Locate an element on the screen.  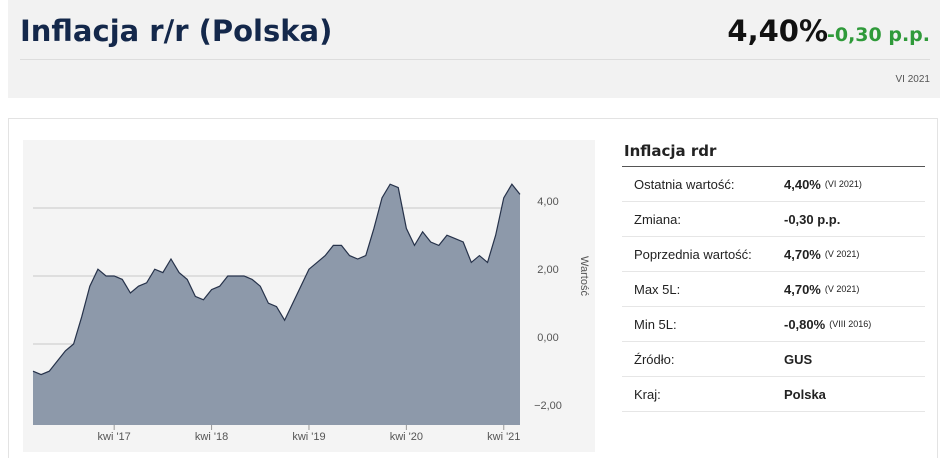
row-label: Zmiana: is located at coordinates (657, 219).